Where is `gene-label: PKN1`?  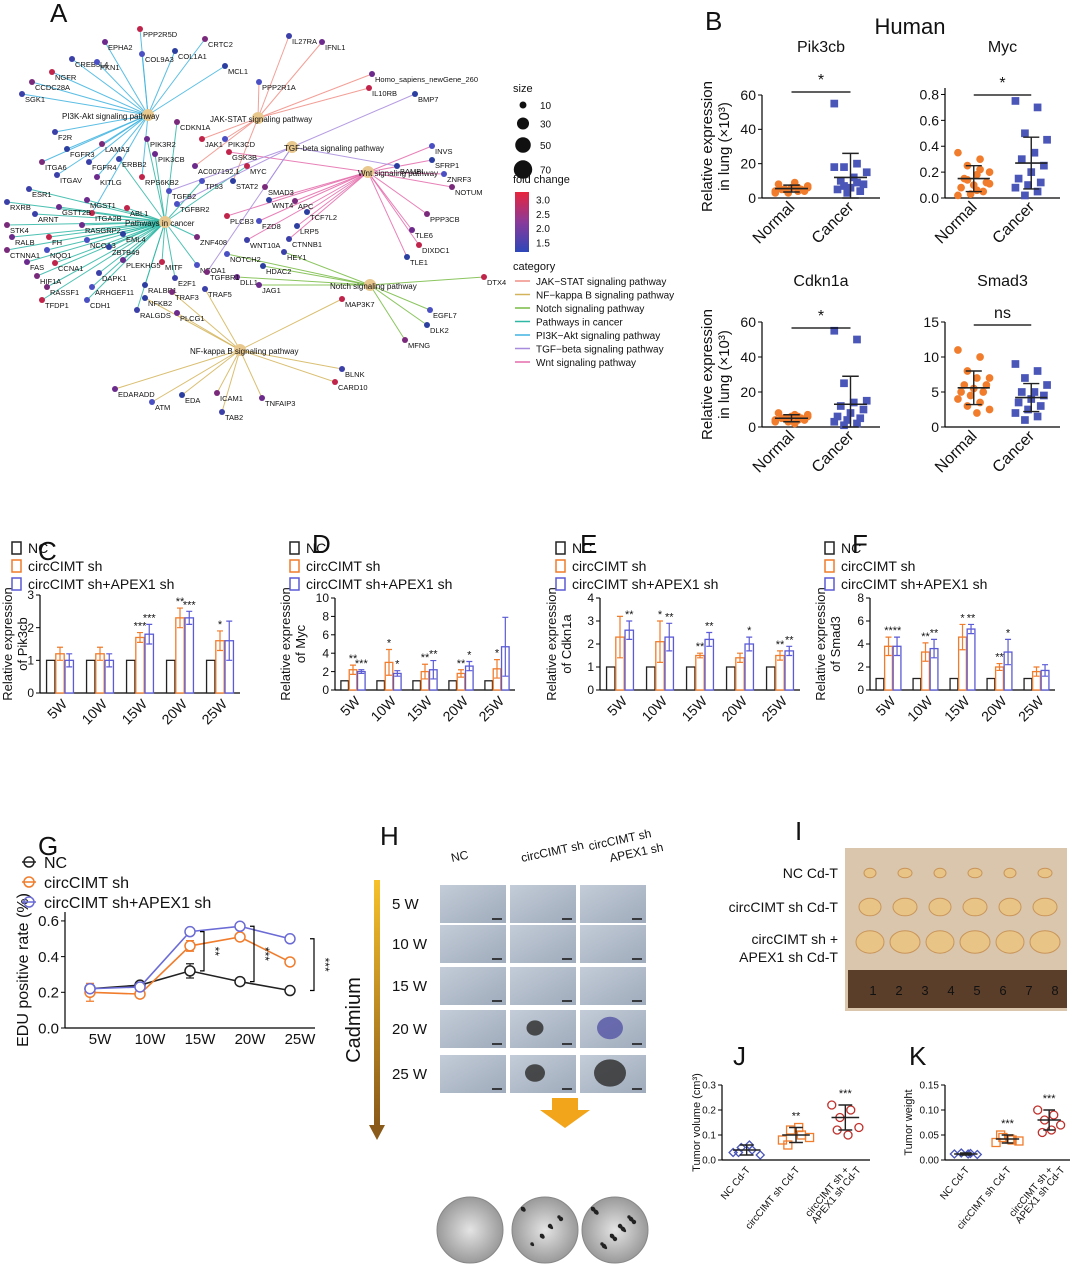 gene-label: PKN1 is located at coordinates (110, 67).